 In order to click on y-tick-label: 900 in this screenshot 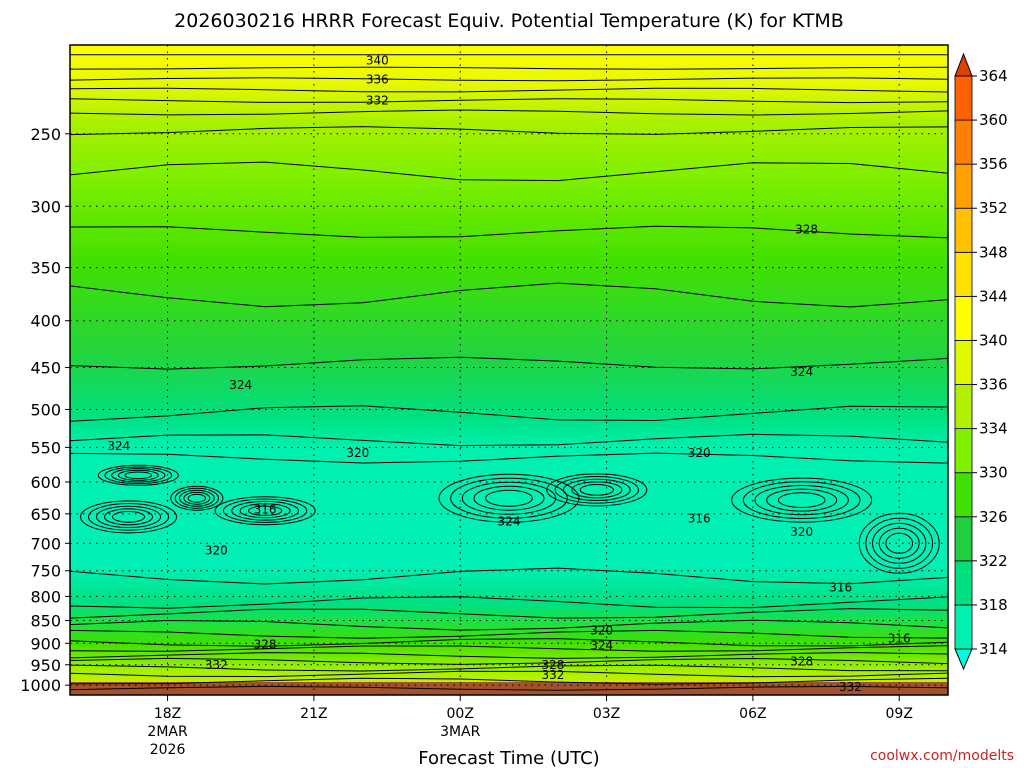, I will do `click(45, 643)`.